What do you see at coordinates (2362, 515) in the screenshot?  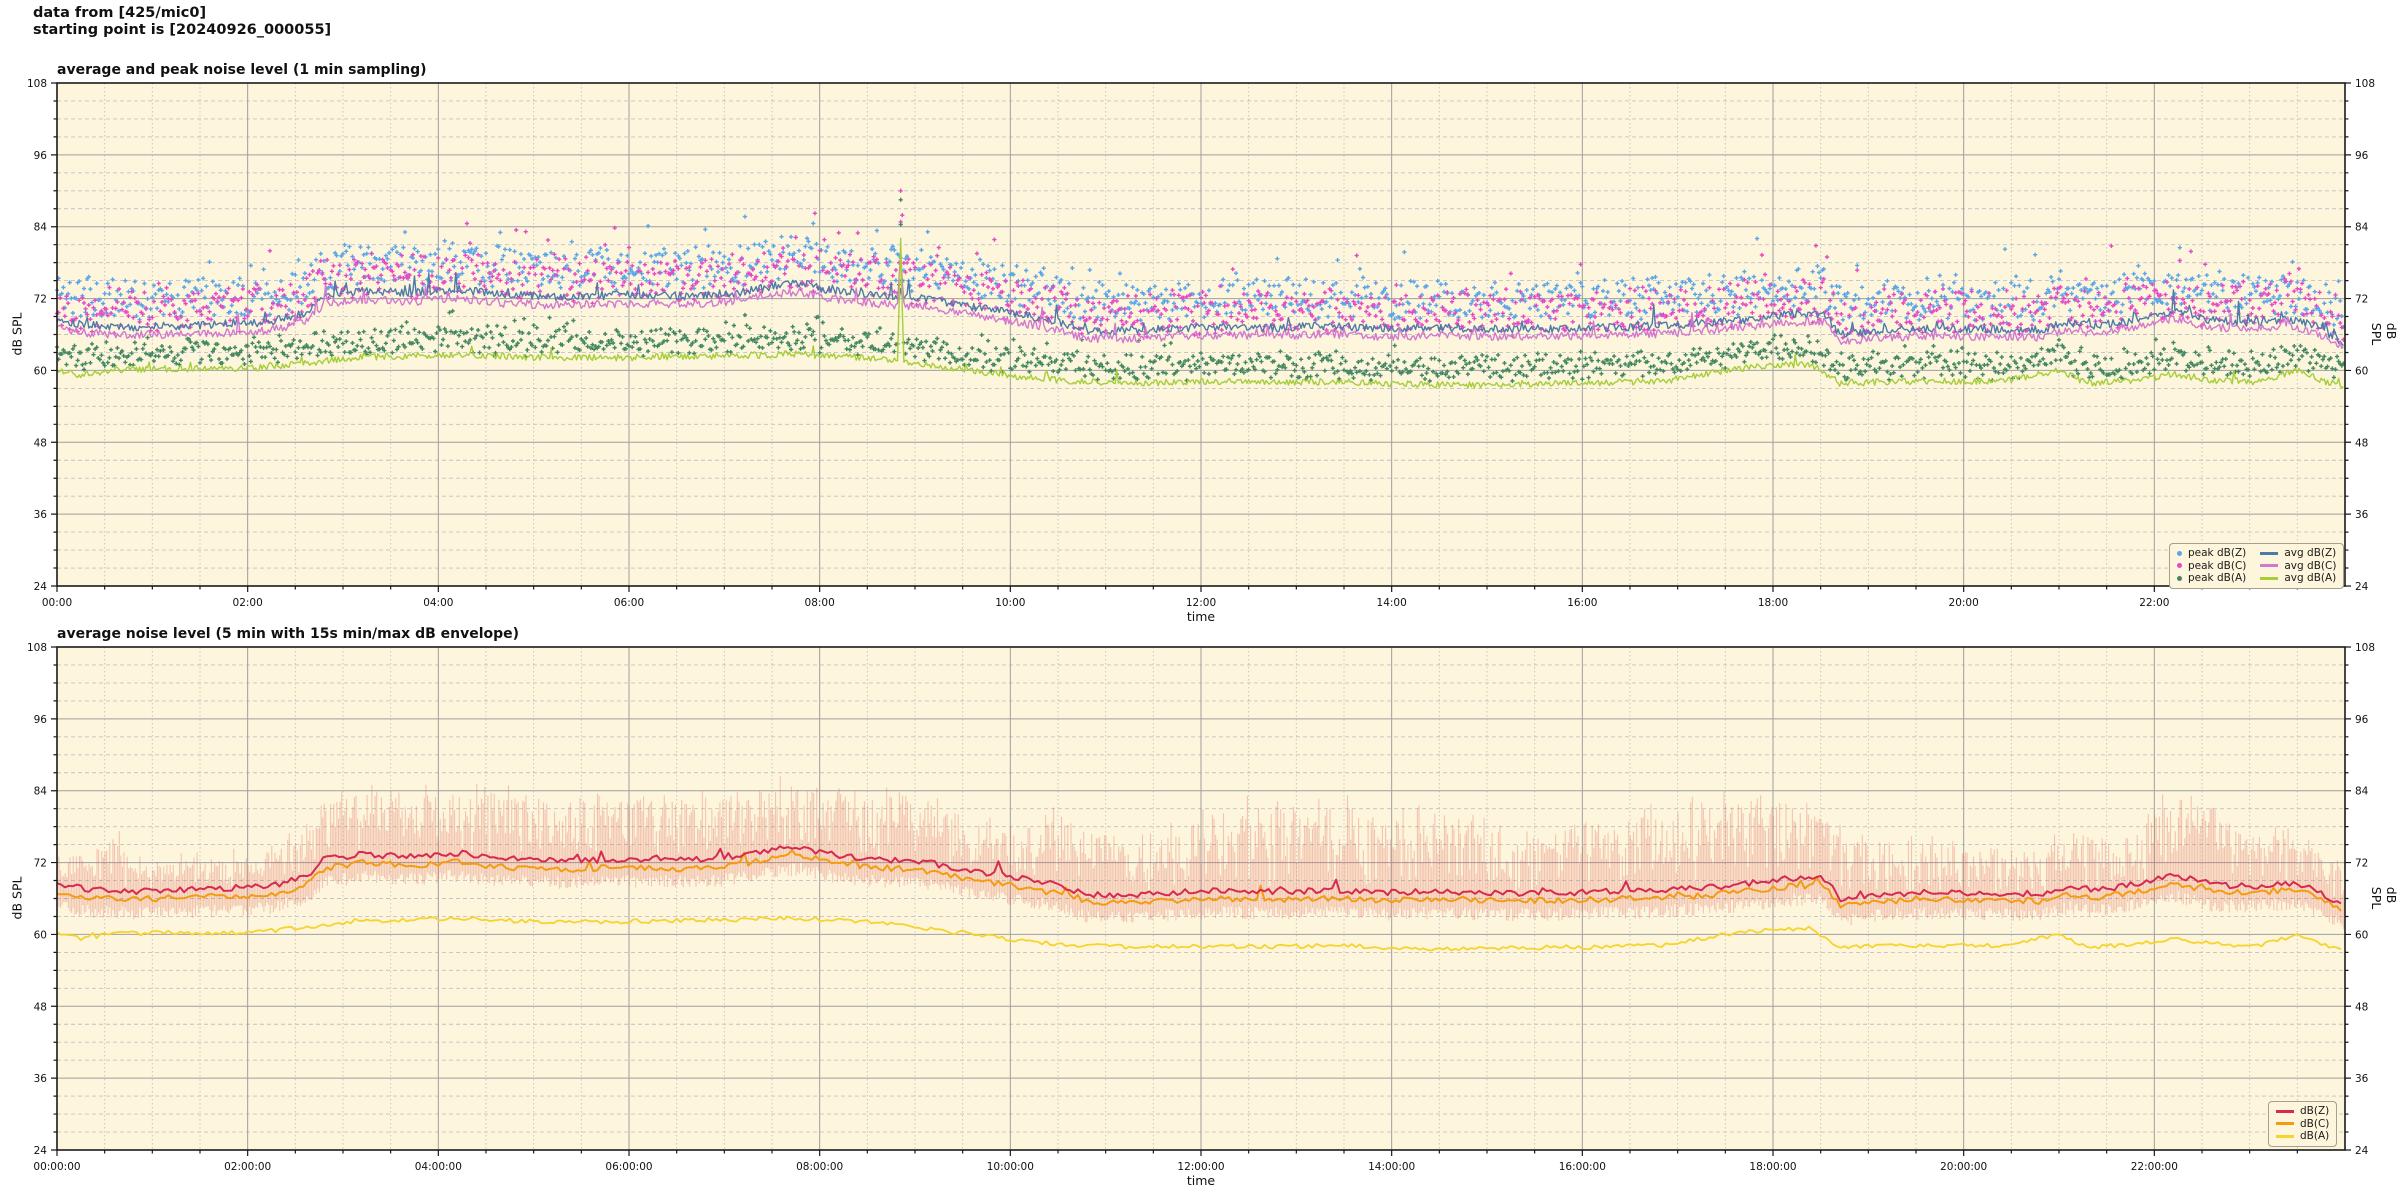 I see `top-ytick-label-right: 36` at bounding box center [2362, 515].